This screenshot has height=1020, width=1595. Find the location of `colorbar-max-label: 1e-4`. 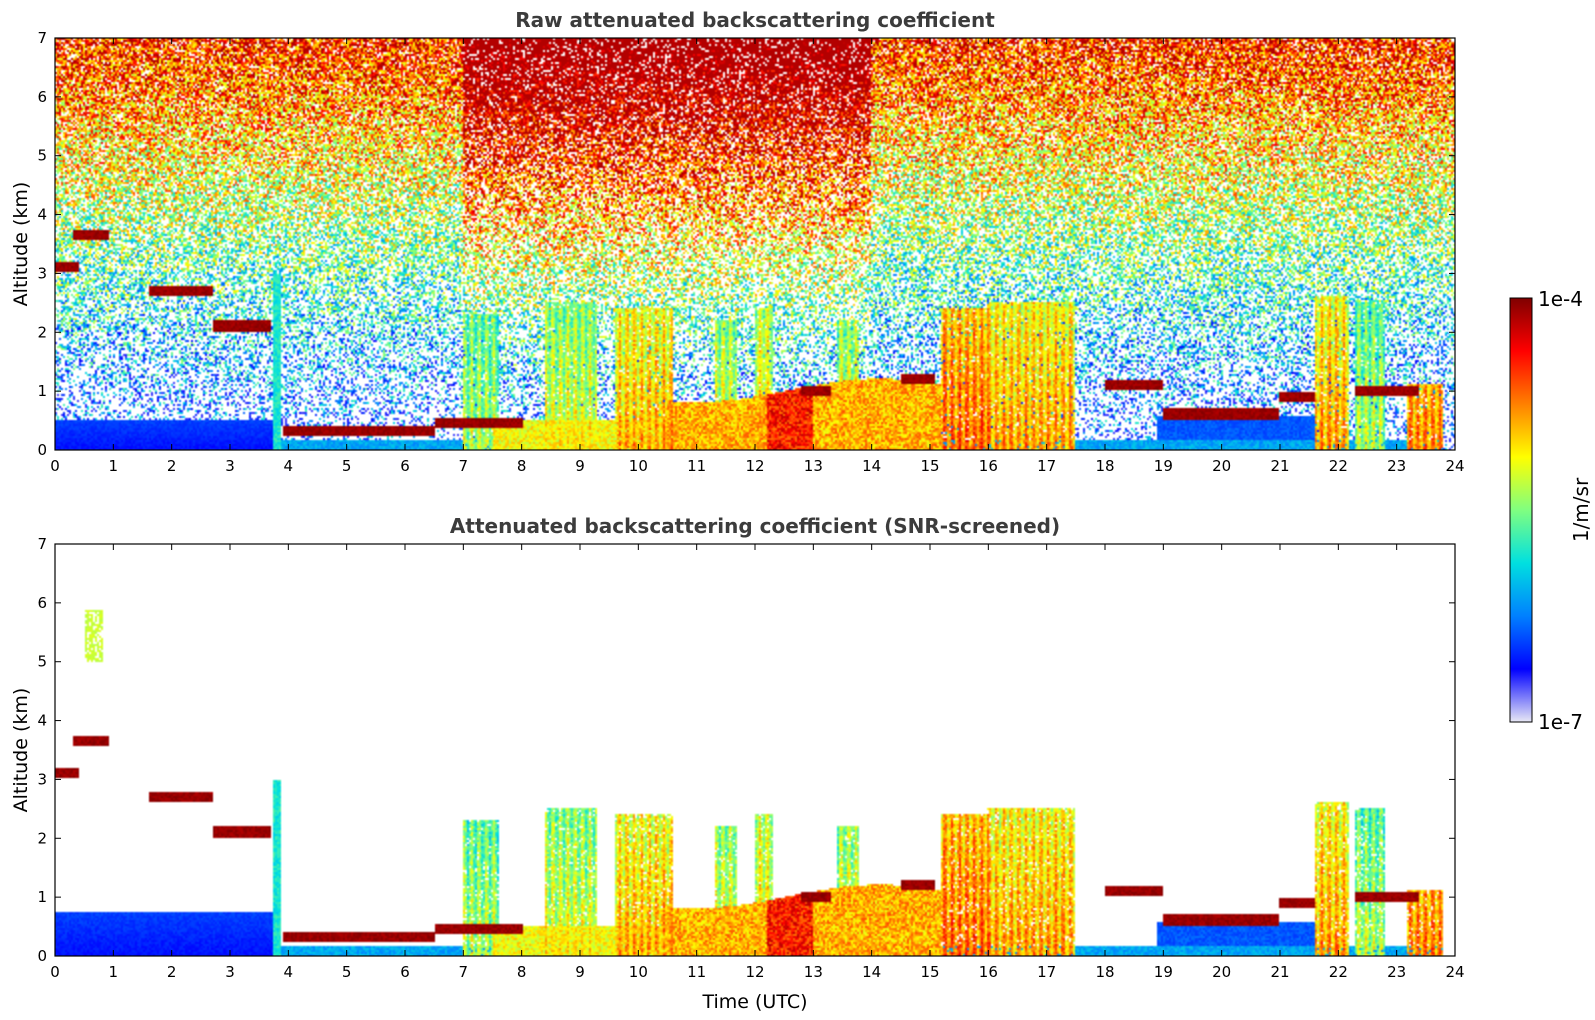

colorbar-max-label: 1e-4 is located at coordinates (1560, 299).